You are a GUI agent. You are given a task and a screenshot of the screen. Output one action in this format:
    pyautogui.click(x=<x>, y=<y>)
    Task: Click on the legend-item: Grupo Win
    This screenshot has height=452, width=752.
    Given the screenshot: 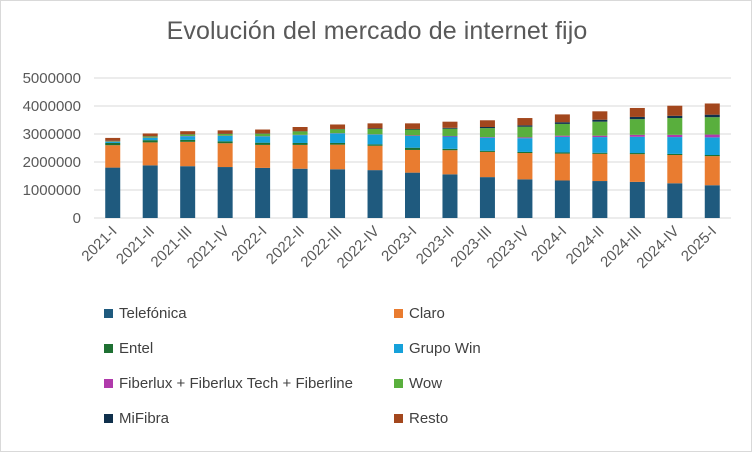 What is the action you would take?
    pyautogui.click(x=437, y=348)
    